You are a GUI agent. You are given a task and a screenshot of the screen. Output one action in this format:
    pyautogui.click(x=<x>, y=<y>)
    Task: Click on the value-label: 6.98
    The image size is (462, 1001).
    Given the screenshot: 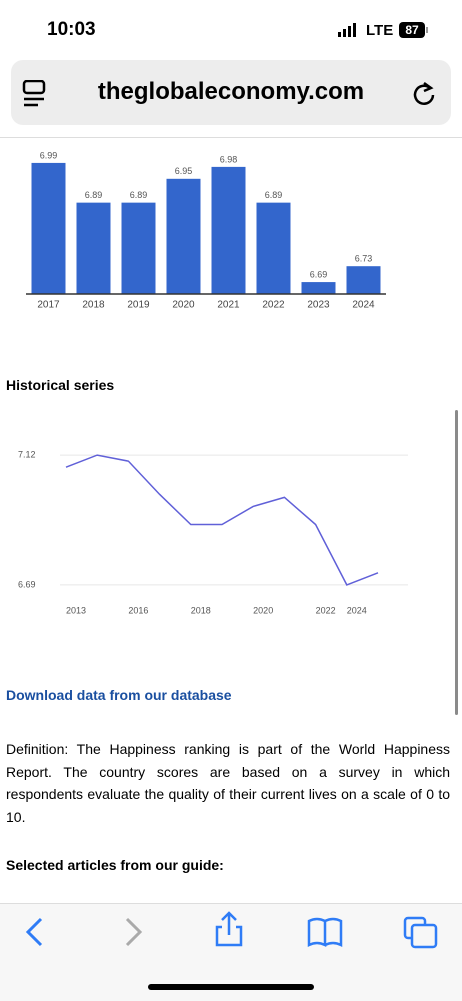 What is the action you would take?
    pyautogui.click(x=229, y=159)
    